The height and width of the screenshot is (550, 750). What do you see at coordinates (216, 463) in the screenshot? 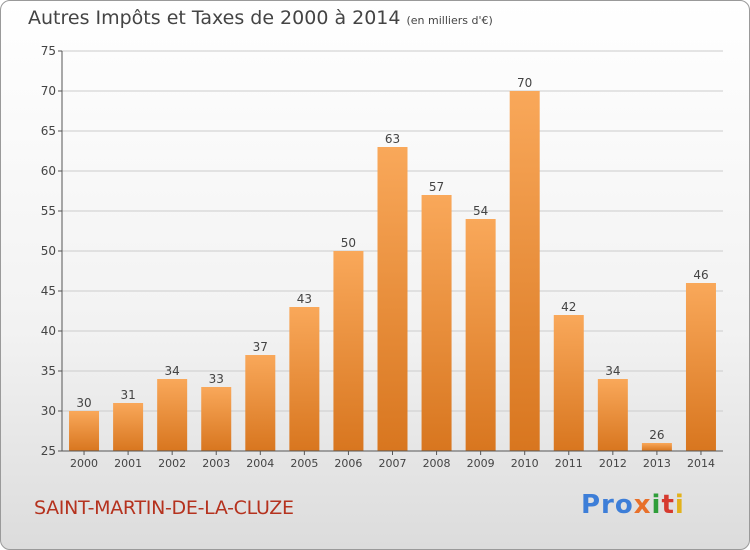
I see `x-tick-label: 2003` at bounding box center [216, 463].